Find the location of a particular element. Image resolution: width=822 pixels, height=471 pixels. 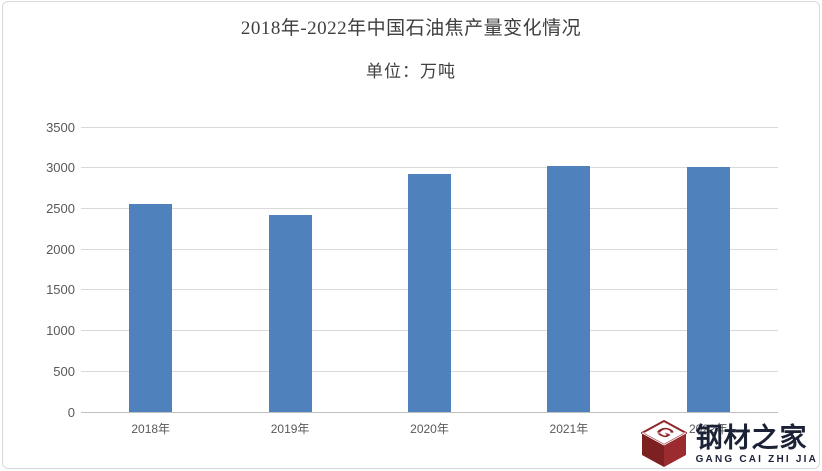

bar-2021年 is located at coordinates (569, 288).